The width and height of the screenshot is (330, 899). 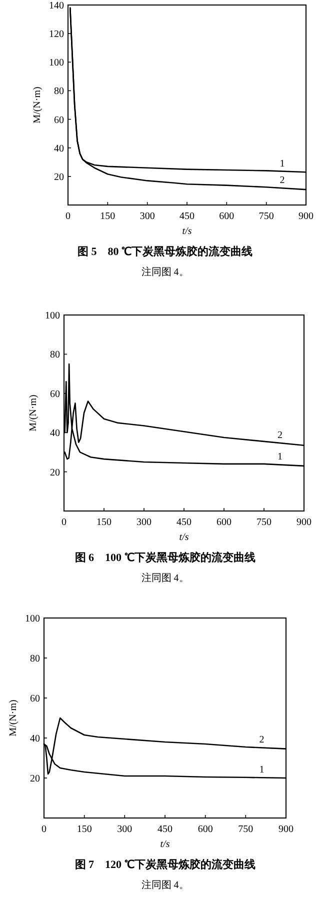 I want to click on text: 图 7 120 ℃下炭黑母炼胶的流变曲线, so click(x=165, y=864).